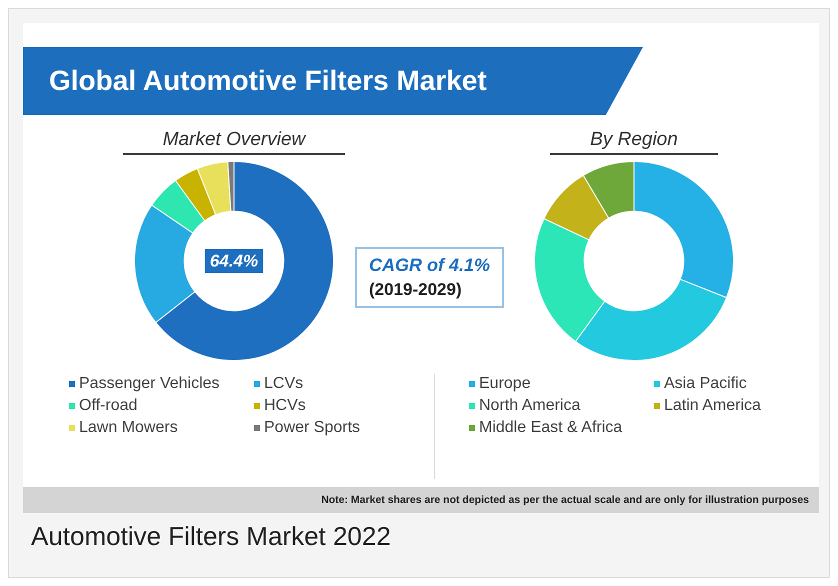 This screenshot has width=838, height=586. What do you see at coordinates (505, 384) in the screenshot?
I see `legend-label: Europe` at bounding box center [505, 384].